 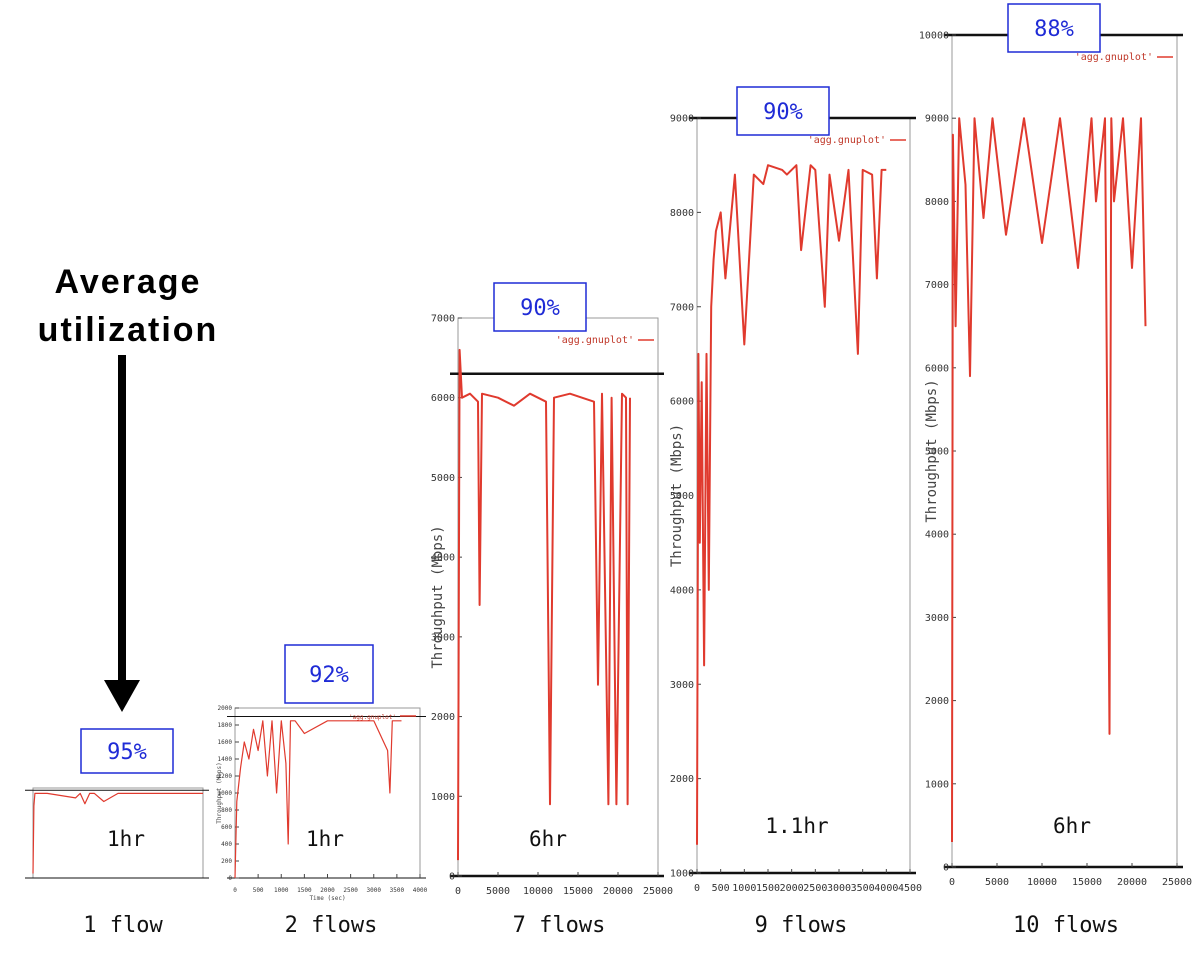 I want to click on heading-line-2: utilization, so click(x=128, y=330).